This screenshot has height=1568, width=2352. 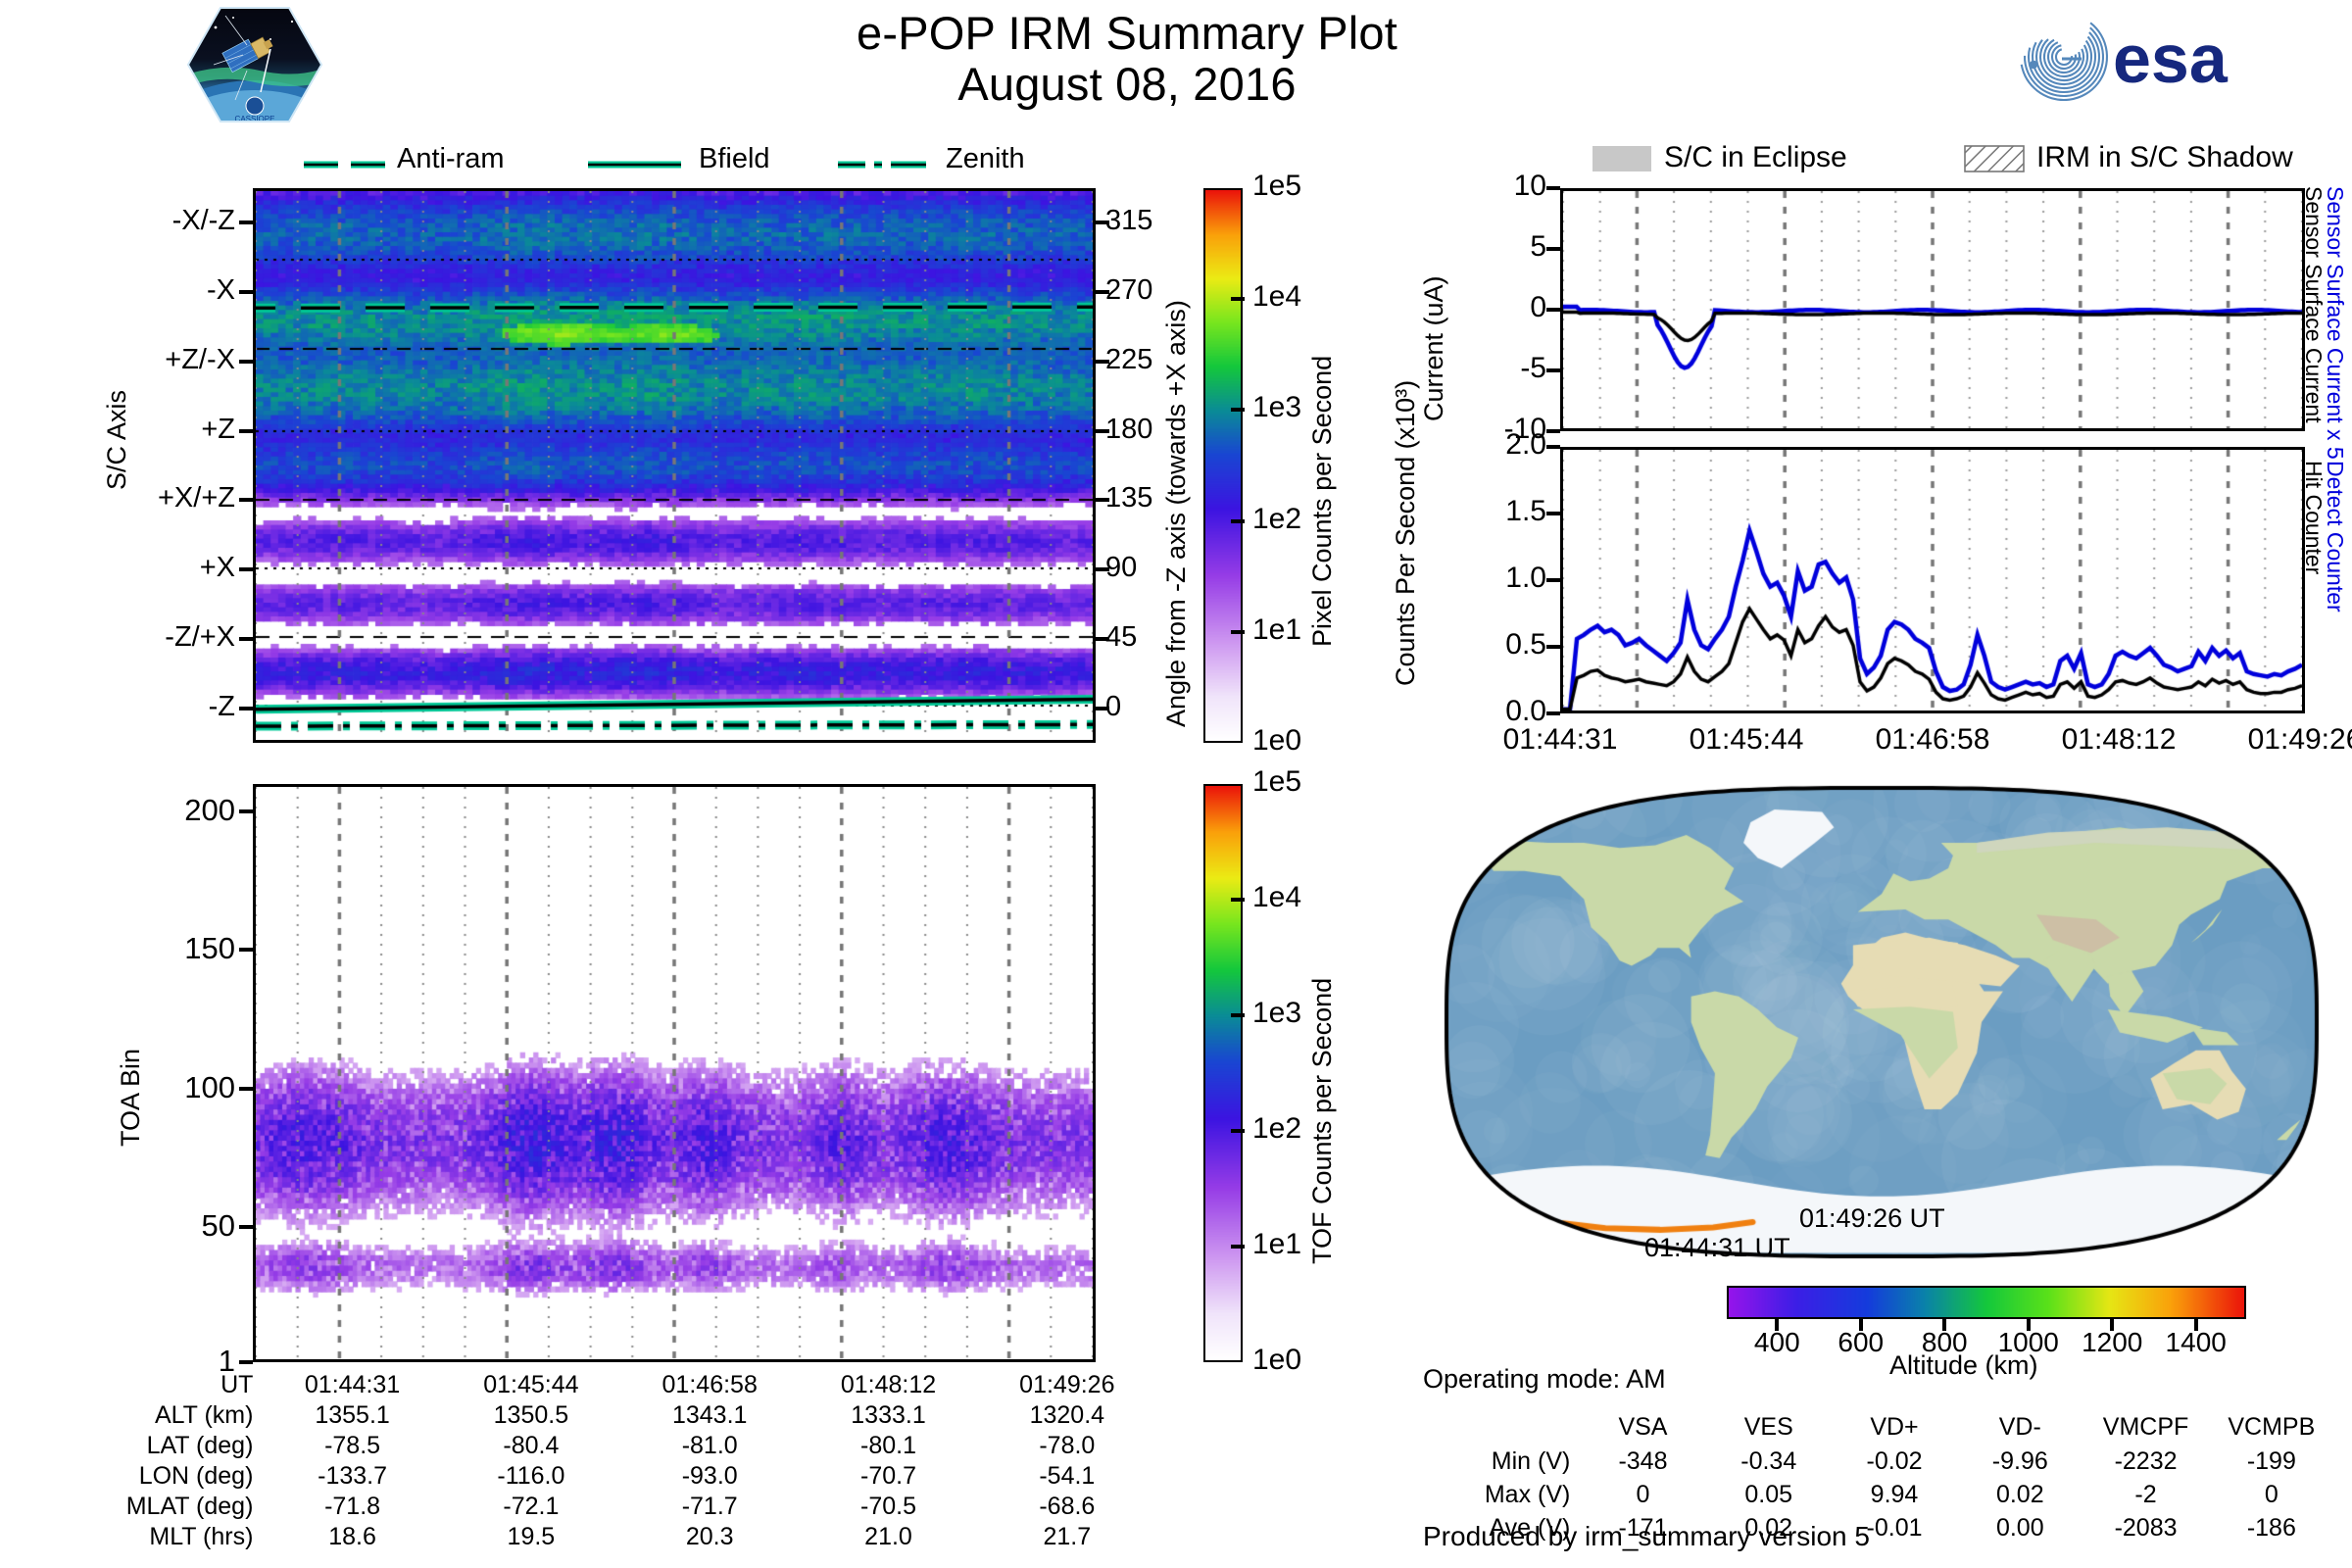 What do you see at coordinates (254, 64) in the screenshot?
I see `cassiope-logo: CASSIOPE` at bounding box center [254, 64].